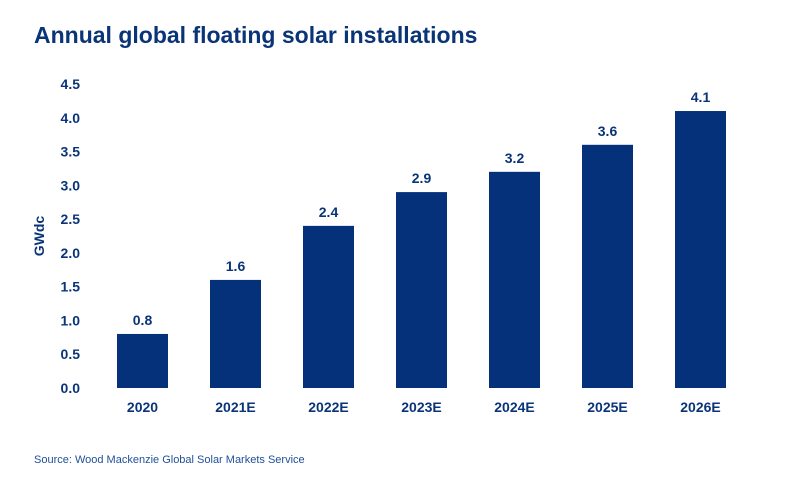  I want to click on data-label: 2.9, so click(422, 178).